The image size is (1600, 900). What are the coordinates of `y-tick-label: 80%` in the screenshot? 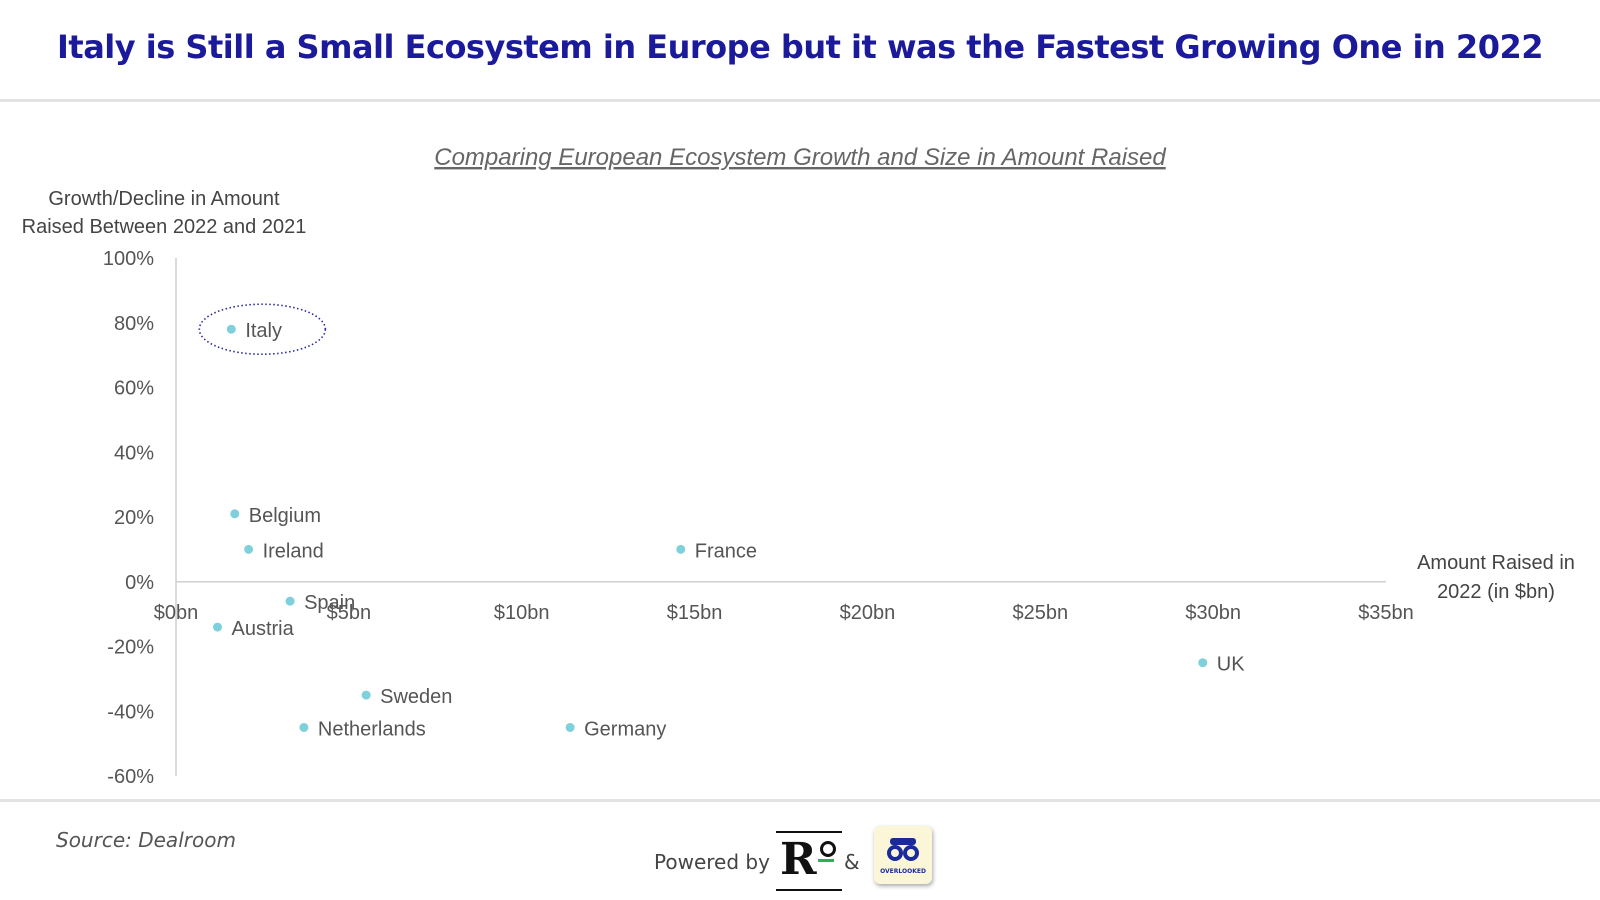 It's located at (134, 324).